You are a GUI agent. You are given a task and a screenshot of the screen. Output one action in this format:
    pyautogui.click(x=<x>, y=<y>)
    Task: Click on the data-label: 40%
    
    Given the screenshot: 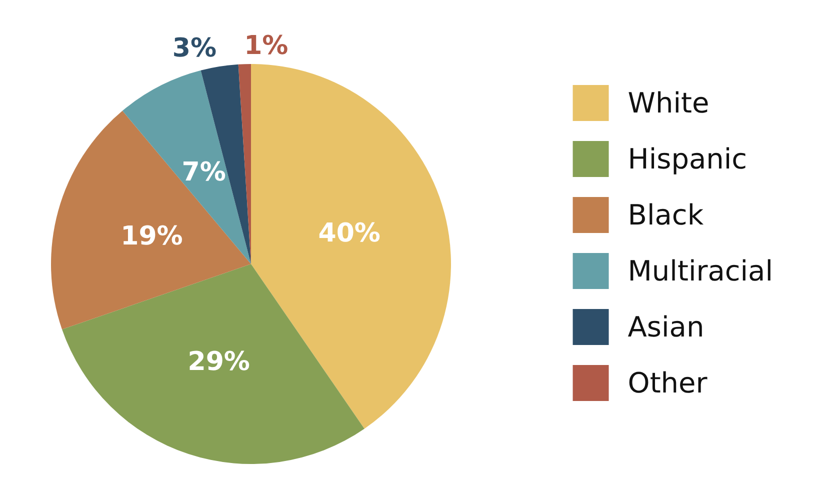 What is the action you would take?
    pyautogui.click(x=349, y=233)
    